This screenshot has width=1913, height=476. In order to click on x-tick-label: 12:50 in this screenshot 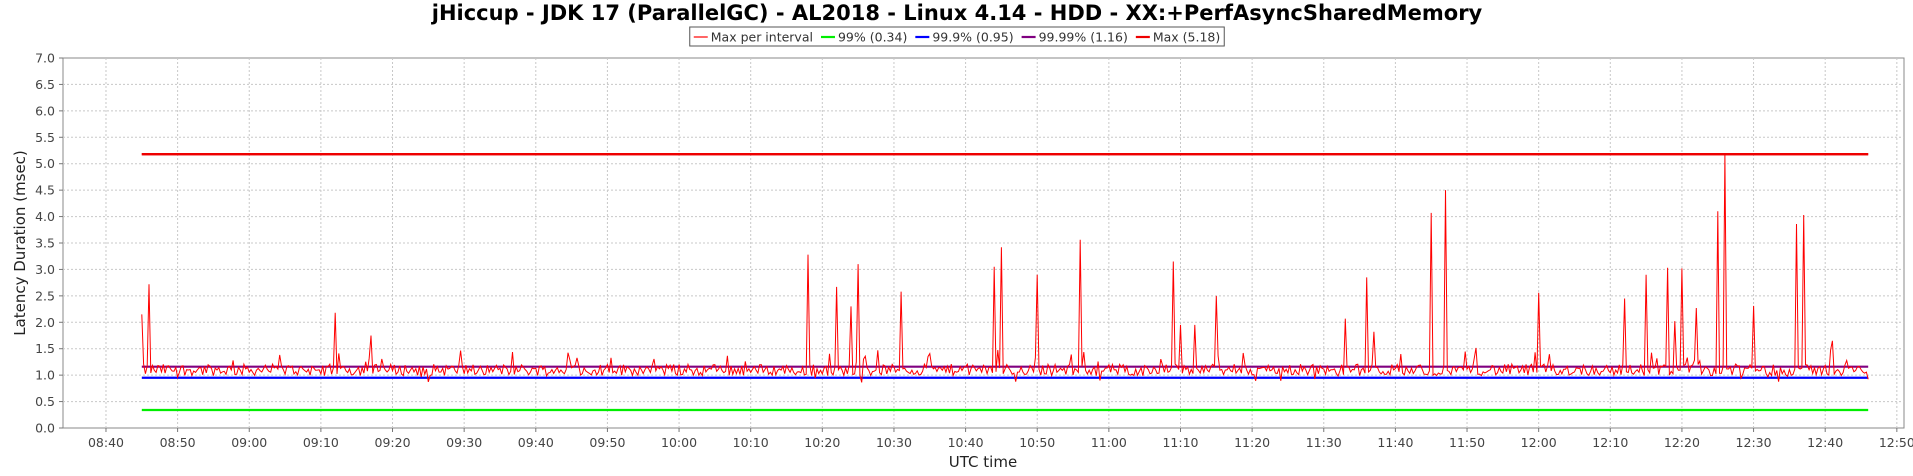, I will do `click(1896, 442)`.